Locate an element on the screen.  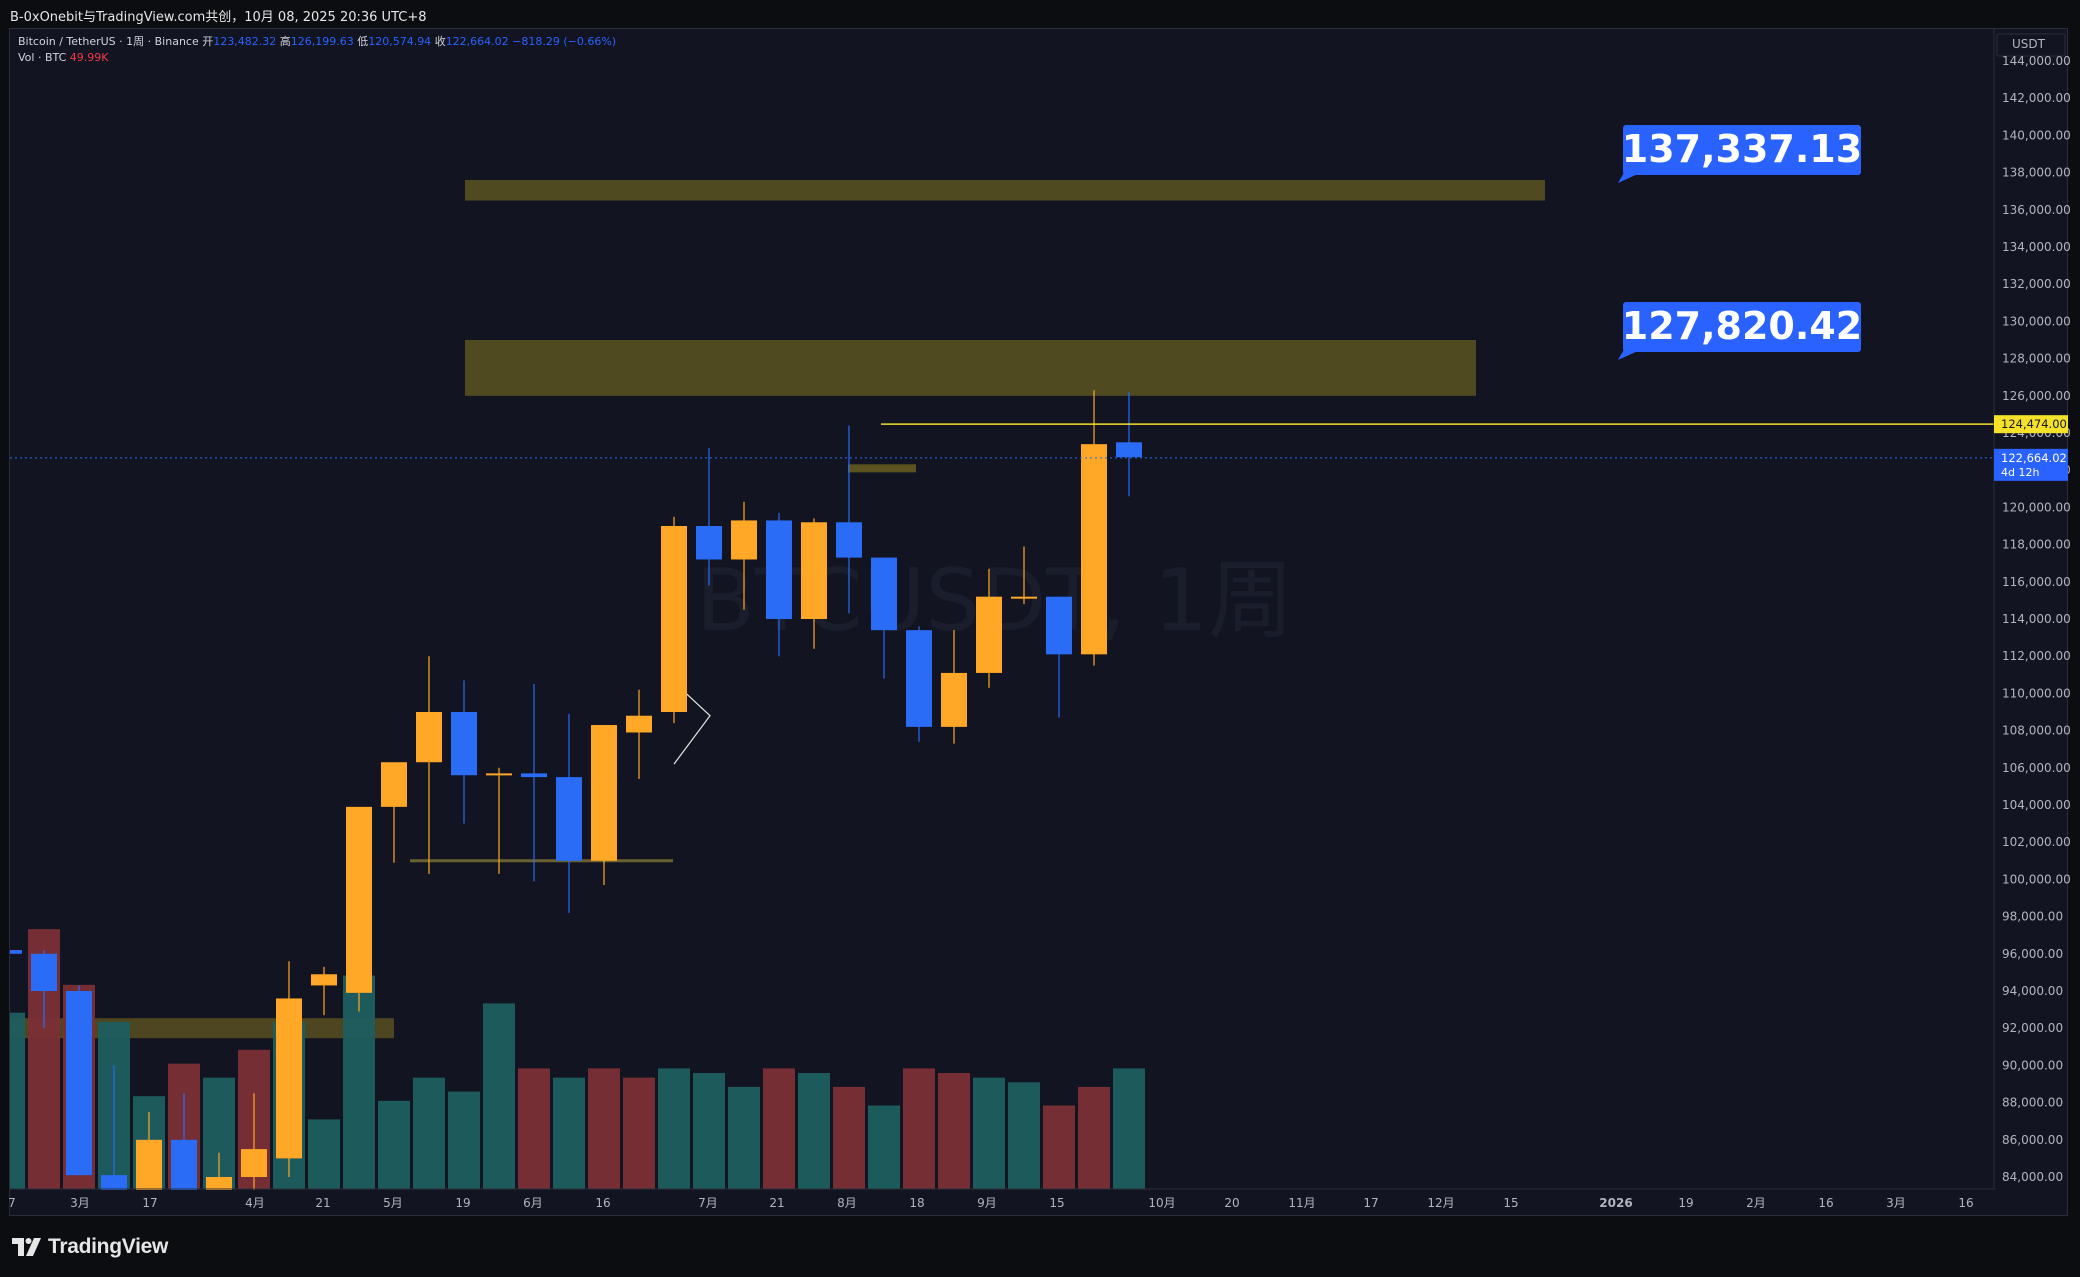
time-tick-label: 2026 is located at coordinates (1615, 1203).